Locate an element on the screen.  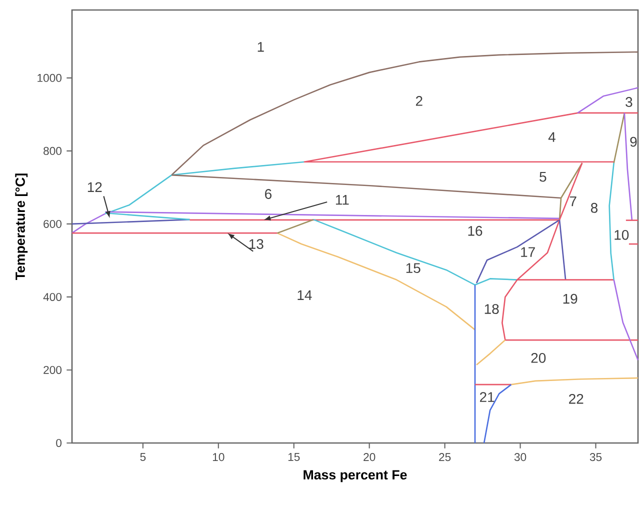
y-tick-label: 1000 is located at coordinates (50, 78).